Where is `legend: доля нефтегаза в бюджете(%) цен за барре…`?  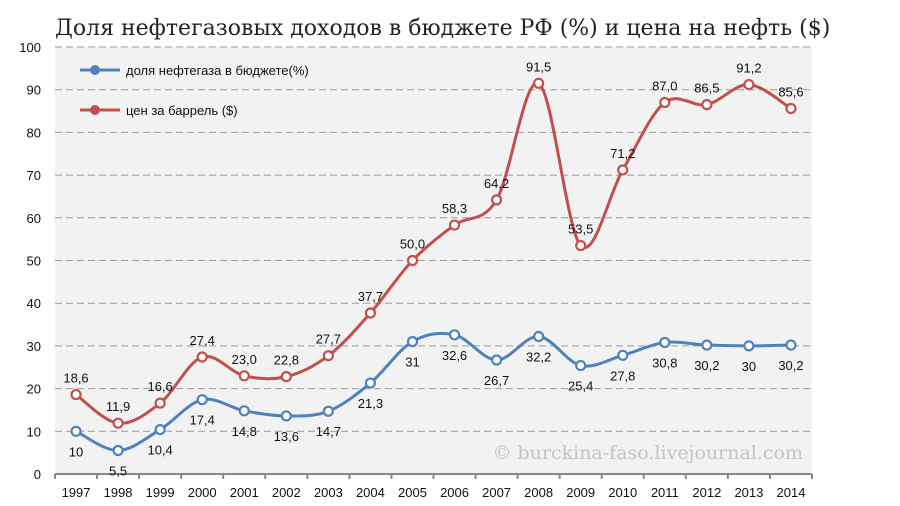 legend: доля нефтегаза в бюджете(%) цен за барре… is located at coordinates (194, 90).